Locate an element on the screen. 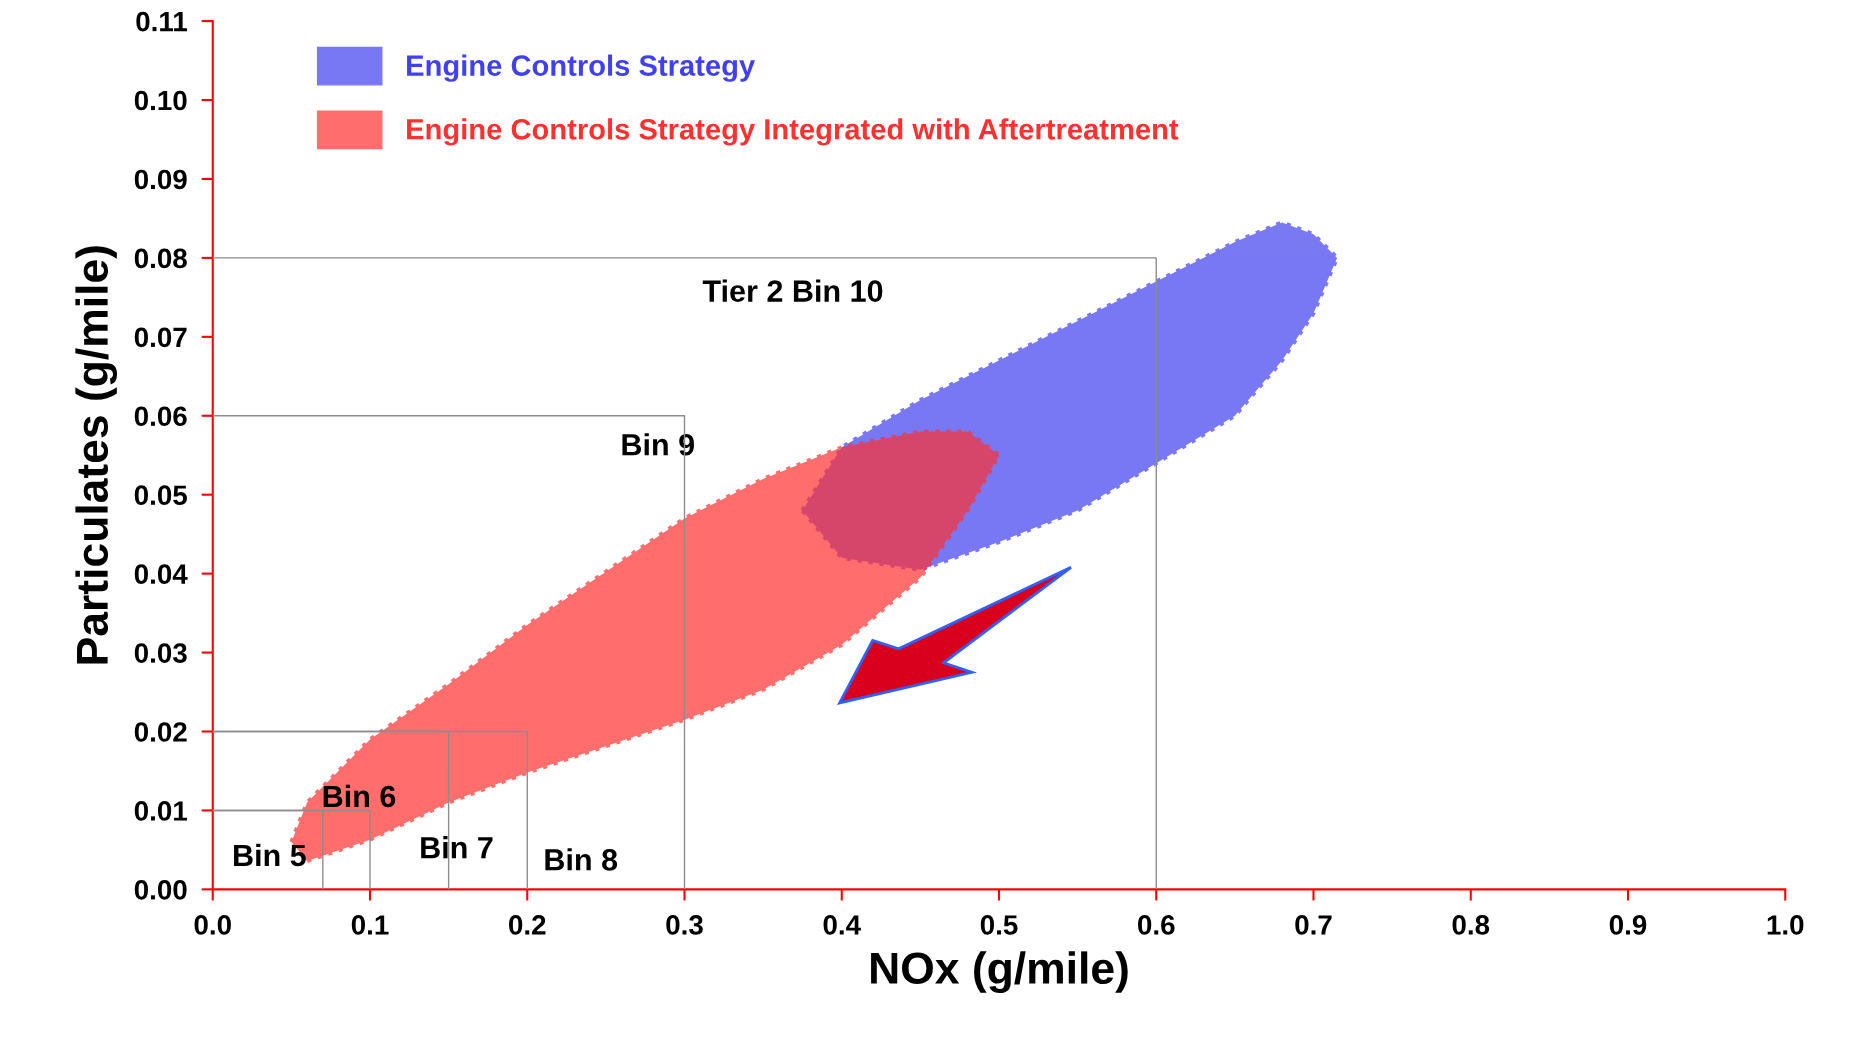  annotation: Bin 7 is located at coordinates (457, 847).